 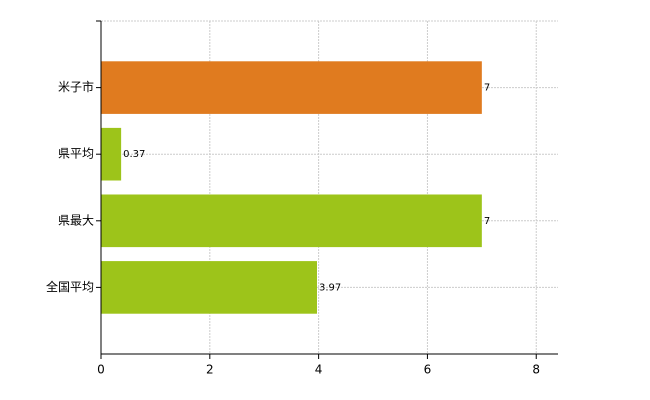 I want to click on value-label: 0.37, so click(x=134, y=154).